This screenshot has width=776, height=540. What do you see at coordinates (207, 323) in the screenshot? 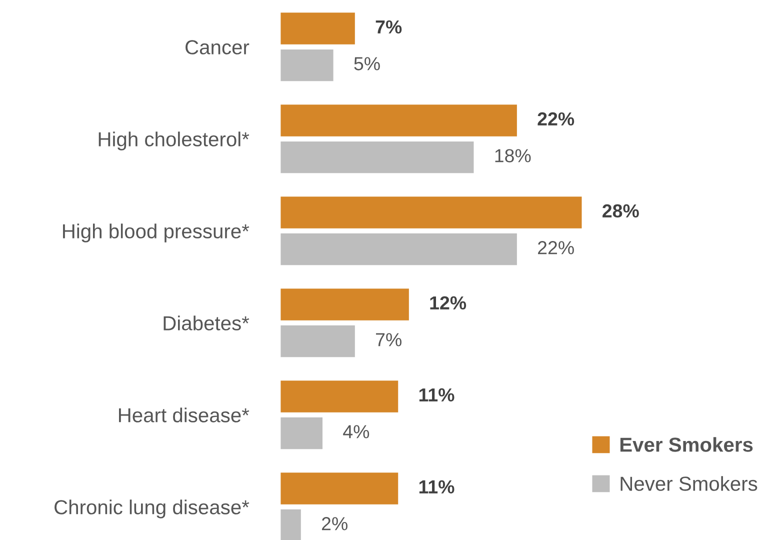
I see `y-tick-label: Diabetes*` at bounding box center [207, 323].